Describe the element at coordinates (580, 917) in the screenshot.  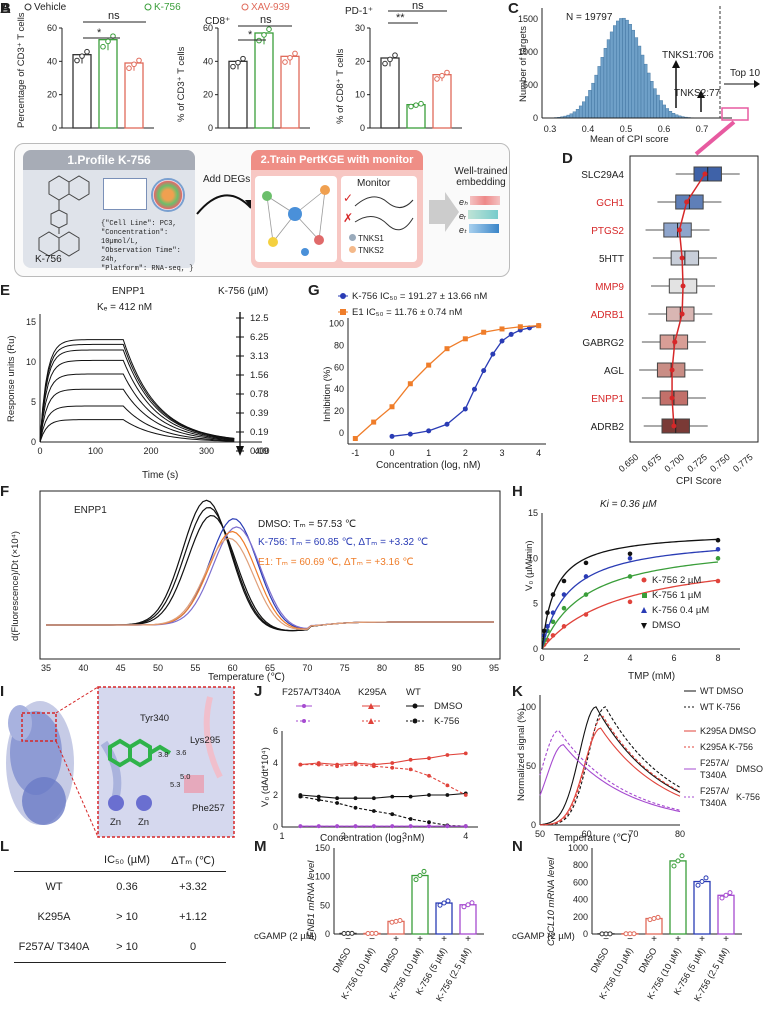
I see `y-tick-label: 200` at that location.